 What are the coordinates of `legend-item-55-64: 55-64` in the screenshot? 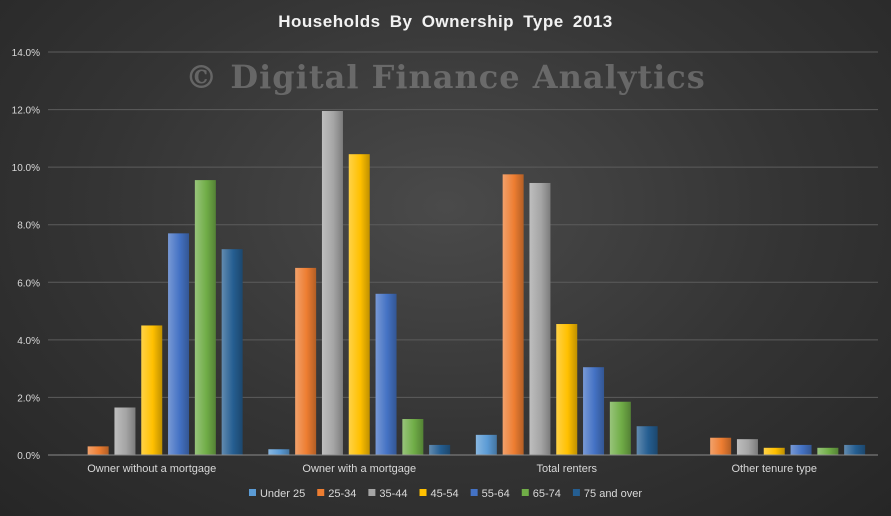 It's located at (490, 494).